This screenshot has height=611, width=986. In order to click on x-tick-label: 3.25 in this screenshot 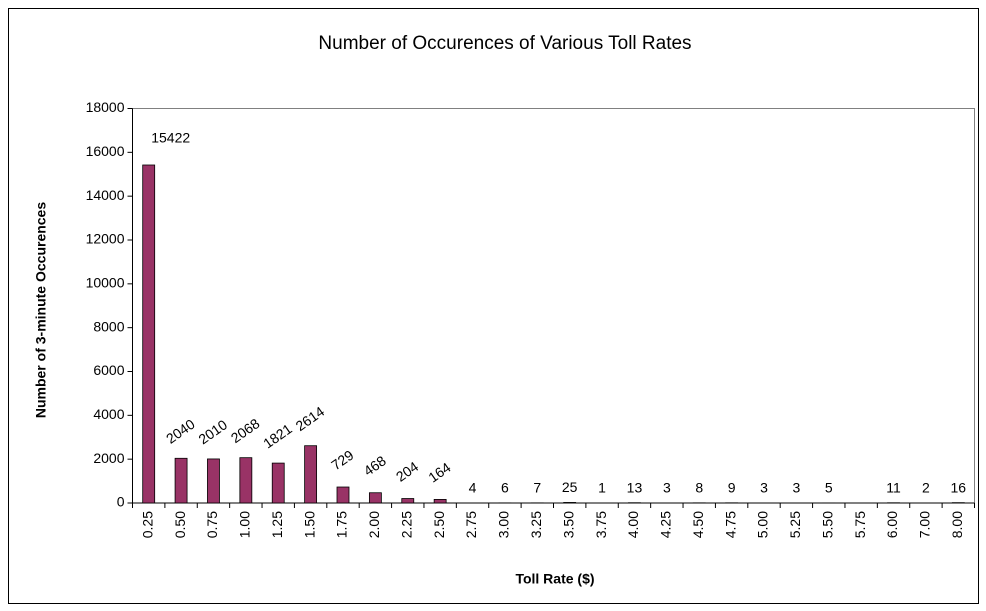, I will do `click(536, 524)`.